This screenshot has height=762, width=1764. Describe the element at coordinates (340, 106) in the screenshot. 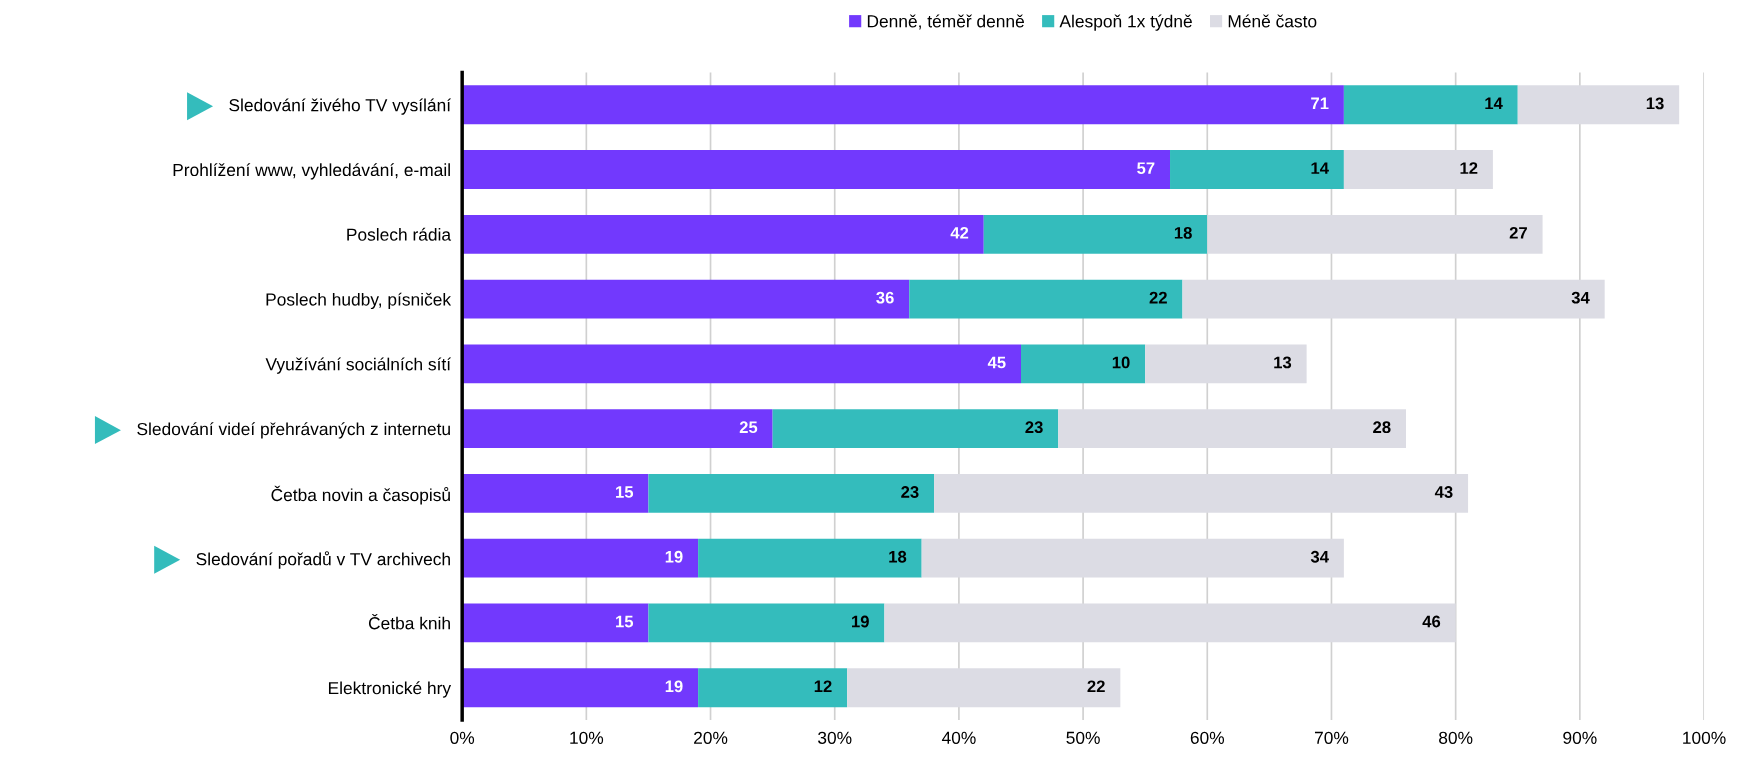

I see `y-tick-label: Sledování živého TV vysílání` at that location.